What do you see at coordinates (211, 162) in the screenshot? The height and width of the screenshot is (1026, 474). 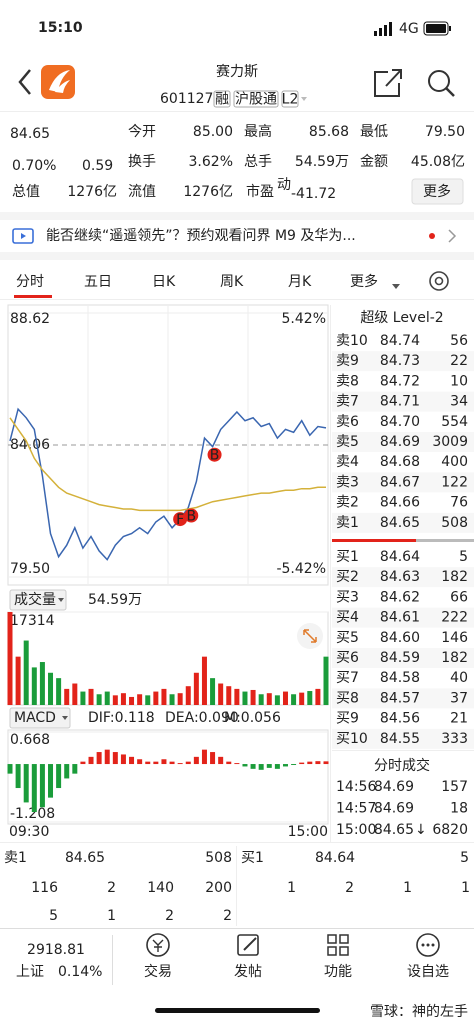 I see `stat-value: 3.62%` at bounding box center [211, 162].